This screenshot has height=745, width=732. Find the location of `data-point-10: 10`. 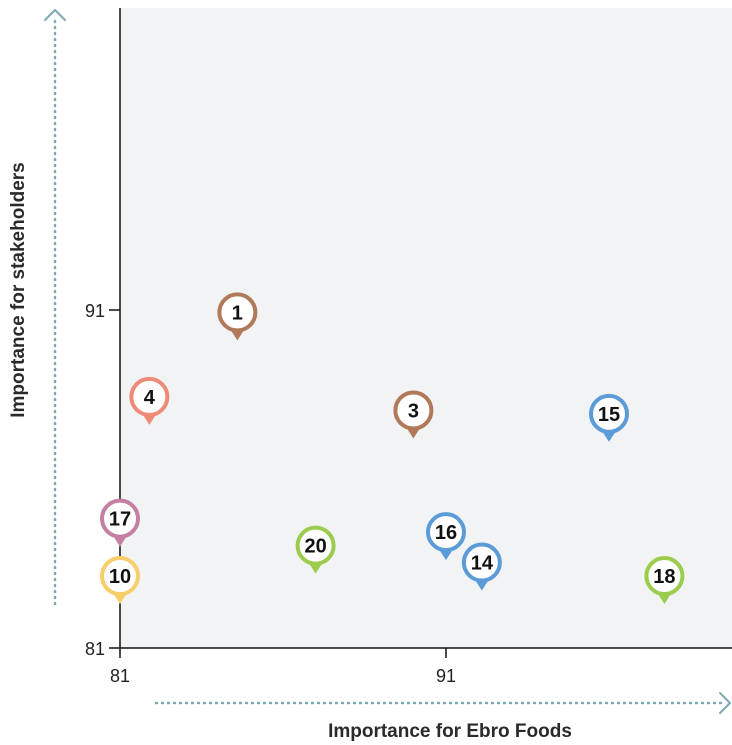

data-point-10: 10 is located at coordinates (120, 580).